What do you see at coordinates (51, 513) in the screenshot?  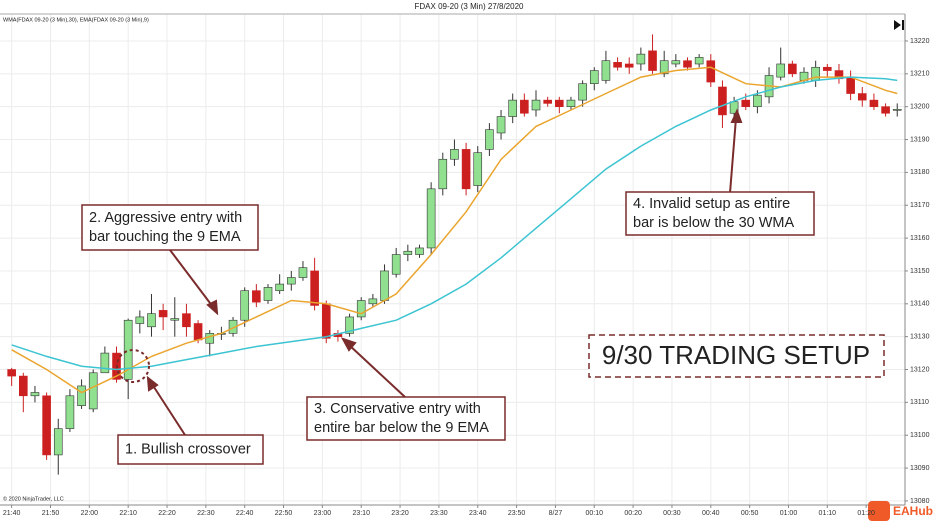 I see `x-tick-label: 21:50` at bounding box center [51, 513].